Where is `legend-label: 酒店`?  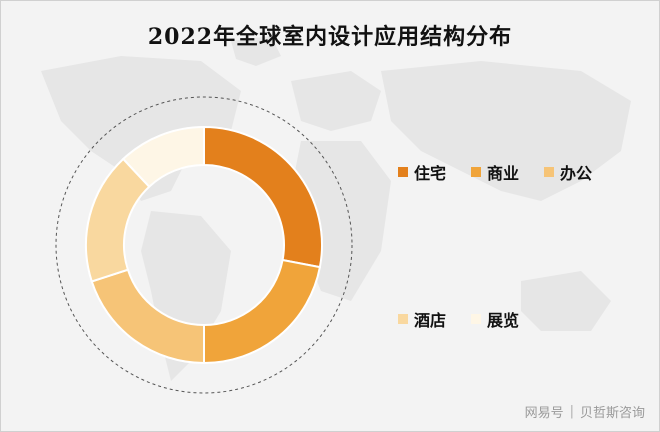 legend-label: 酒店 is located at coordinates (430, 320).